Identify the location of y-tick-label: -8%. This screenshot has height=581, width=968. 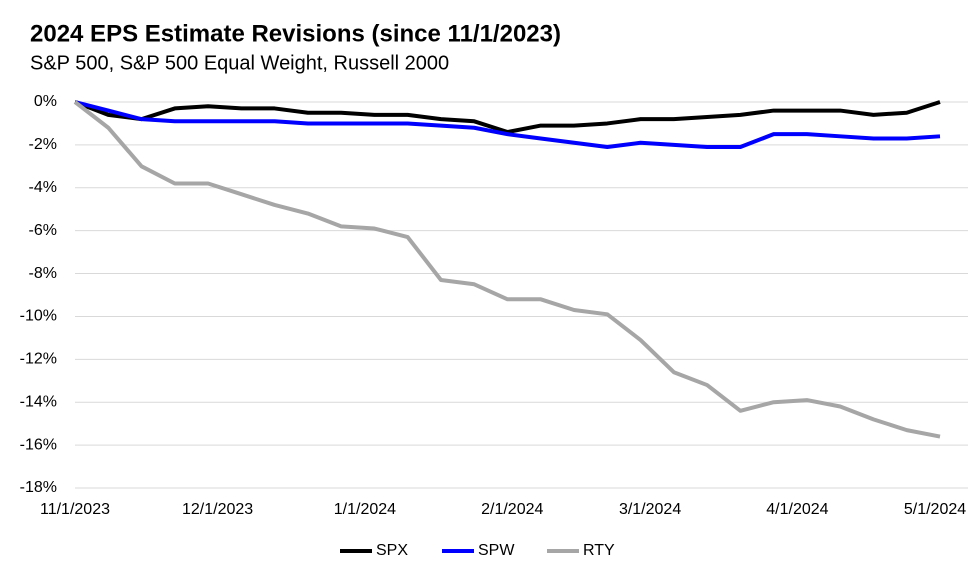
(43, 273).